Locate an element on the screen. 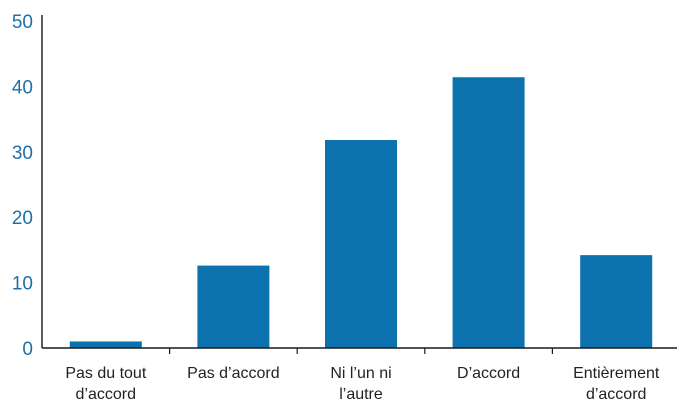 This screenshot has width=677, height=404. x-tick-label-line: Ni l’un ni is located at coordinates (360, 373).